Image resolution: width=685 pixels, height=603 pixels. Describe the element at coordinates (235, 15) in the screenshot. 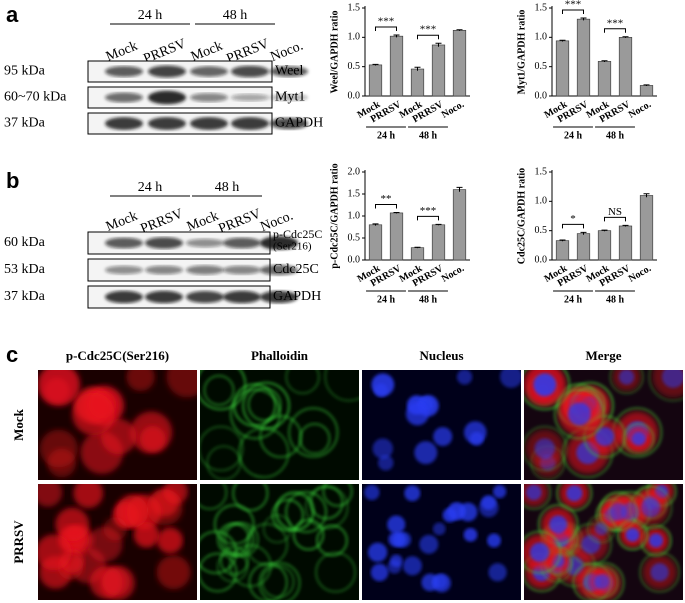

I see `time-label: 48 h` at that location.